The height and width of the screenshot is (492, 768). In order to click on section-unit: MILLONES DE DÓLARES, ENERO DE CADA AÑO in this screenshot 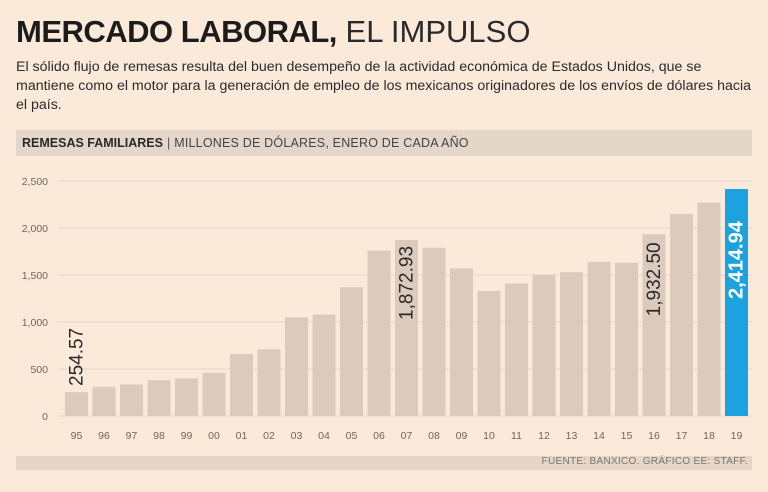, I will do `click(321, 143)`.